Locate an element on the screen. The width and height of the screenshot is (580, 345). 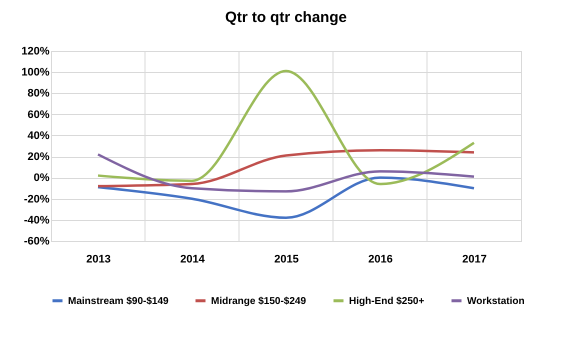
x-tick-label: 2017 is located at coordinates (474, 260).